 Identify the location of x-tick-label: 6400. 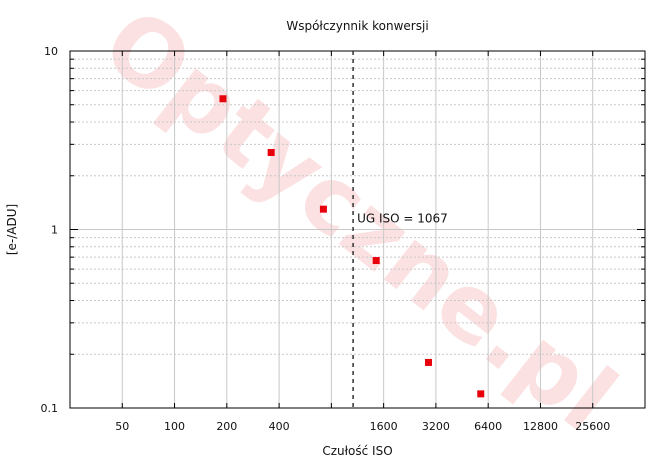
(488, 426).